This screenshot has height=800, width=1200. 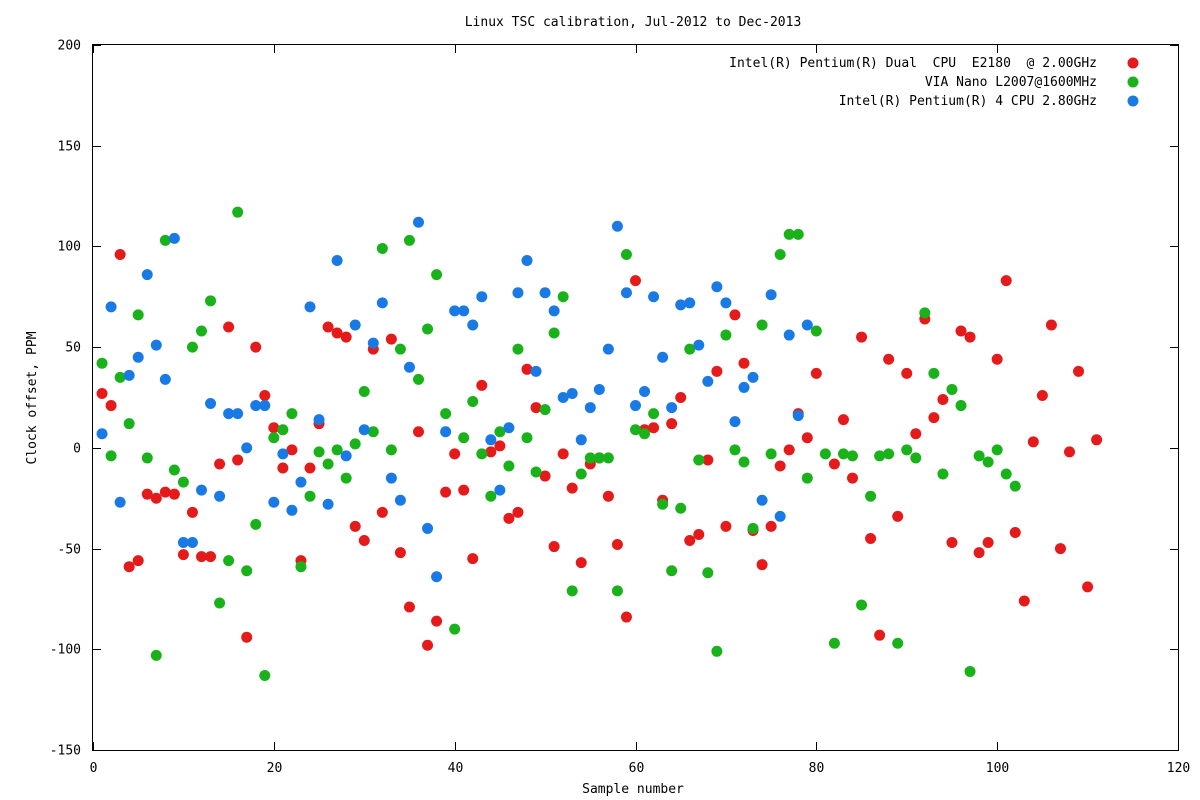 I want to click on x-tick-label: 120, so click(x=1178, y=768).